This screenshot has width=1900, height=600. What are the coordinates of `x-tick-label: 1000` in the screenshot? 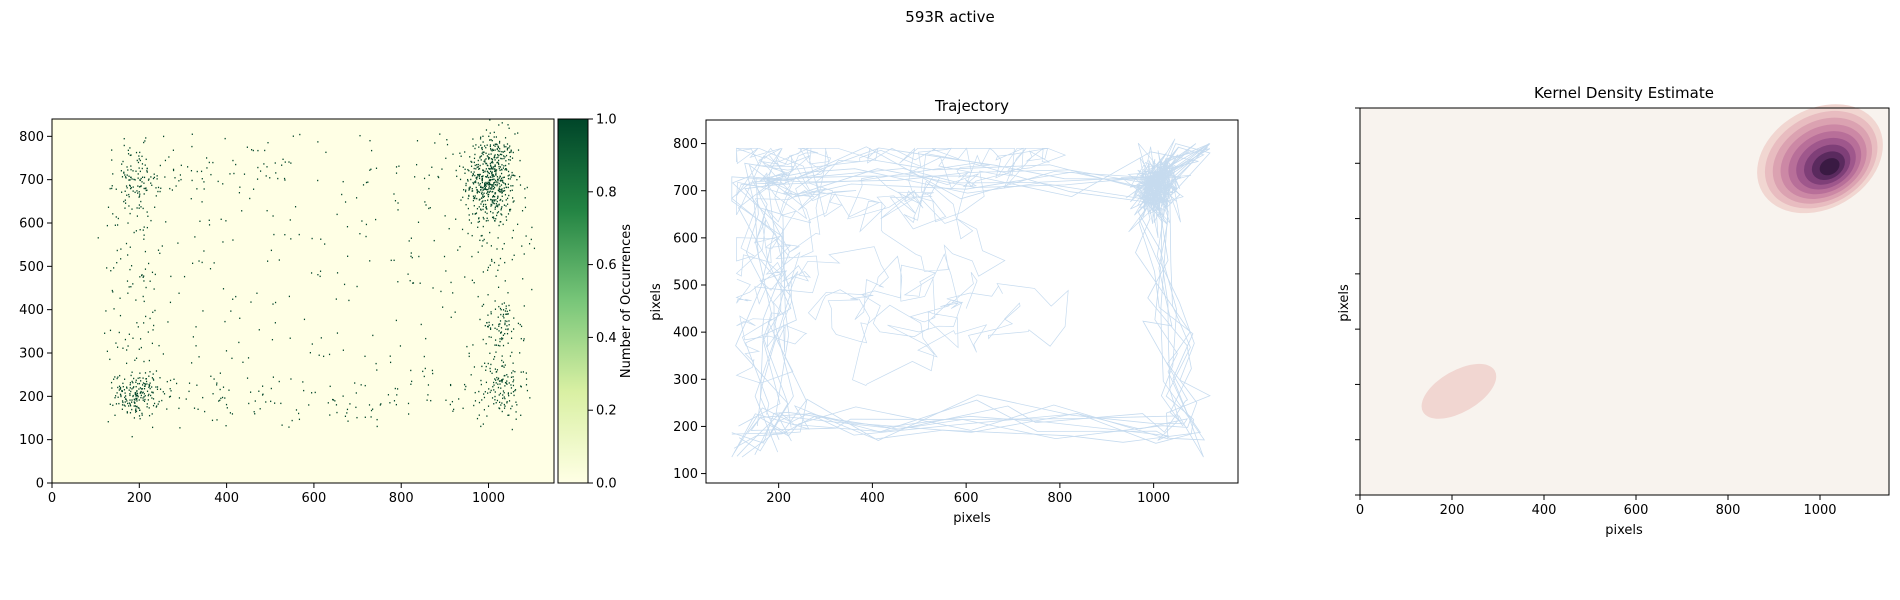 It's located at (1819, 510).